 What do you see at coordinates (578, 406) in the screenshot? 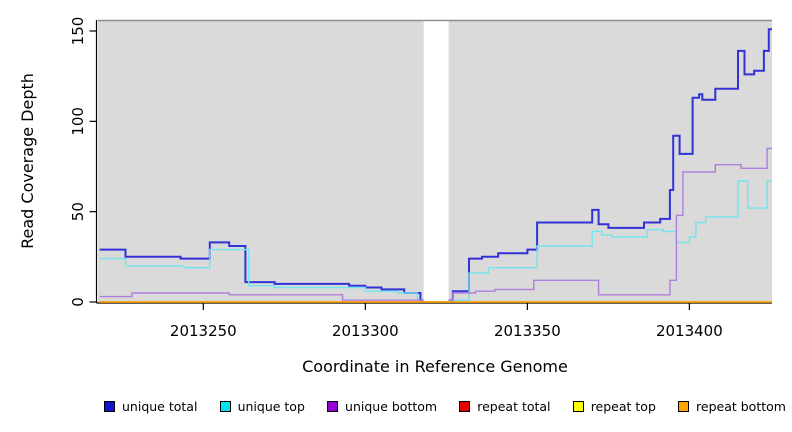
I see `legend-swatch-repeat-top` at bounding box center [578, 406].